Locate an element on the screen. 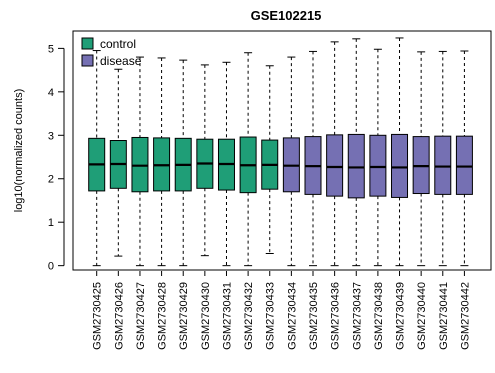  x-tick-label: GSM2730439 is located at coordinates (401, 316).